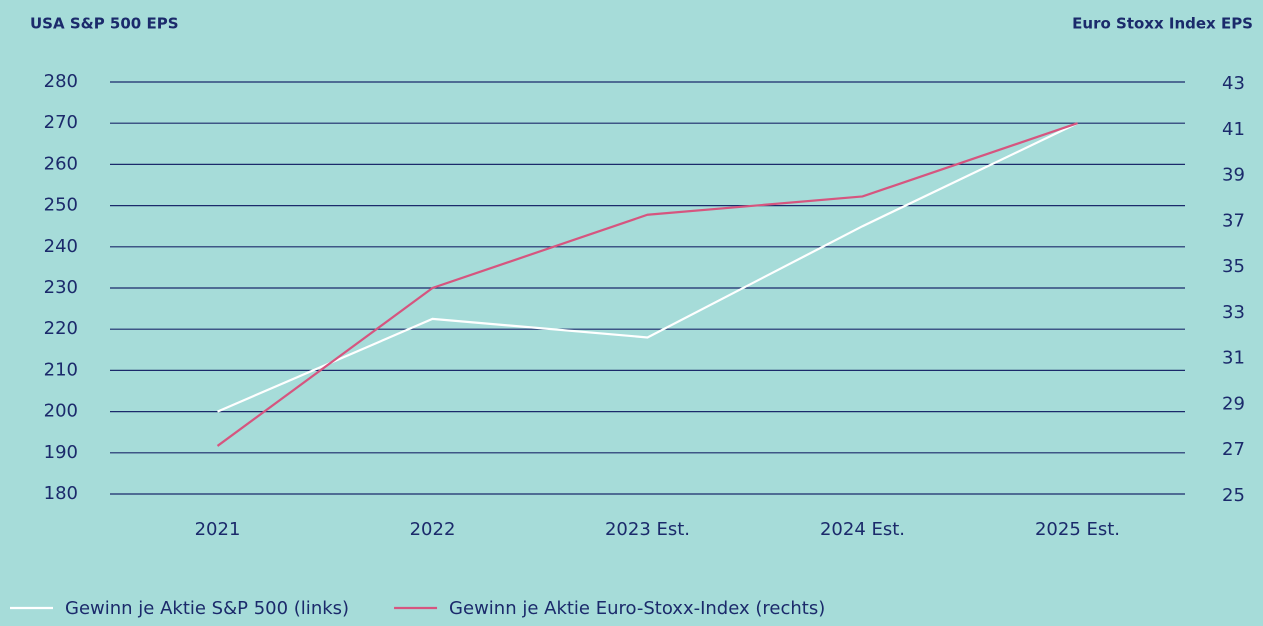 The width and height of the screenshot is (1263, 626). What do you see at coordinates (61, 246) in the screenshot?
I see `y-tick-label: 240` at bounding box center [61, 246].